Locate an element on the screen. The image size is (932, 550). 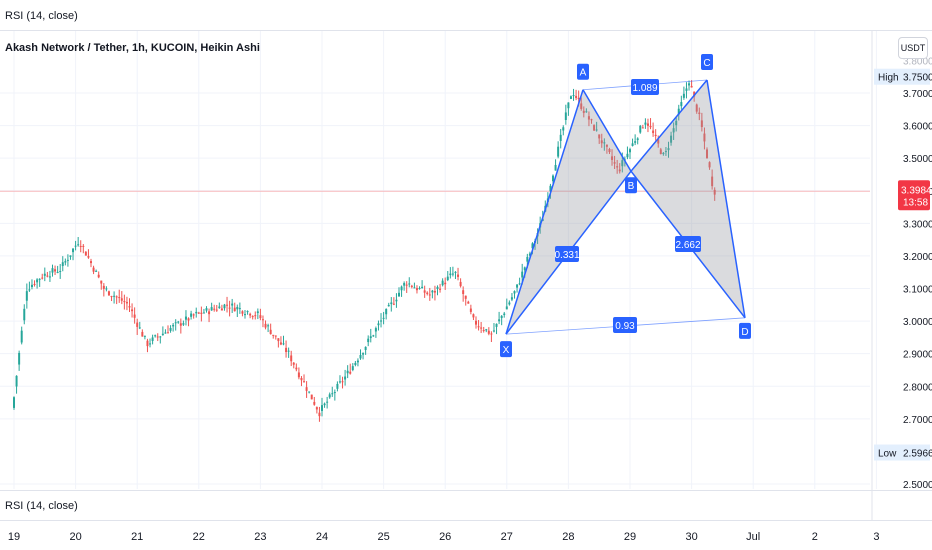
price-tick-label: 3.0000 is located at coordinates (917, 322).